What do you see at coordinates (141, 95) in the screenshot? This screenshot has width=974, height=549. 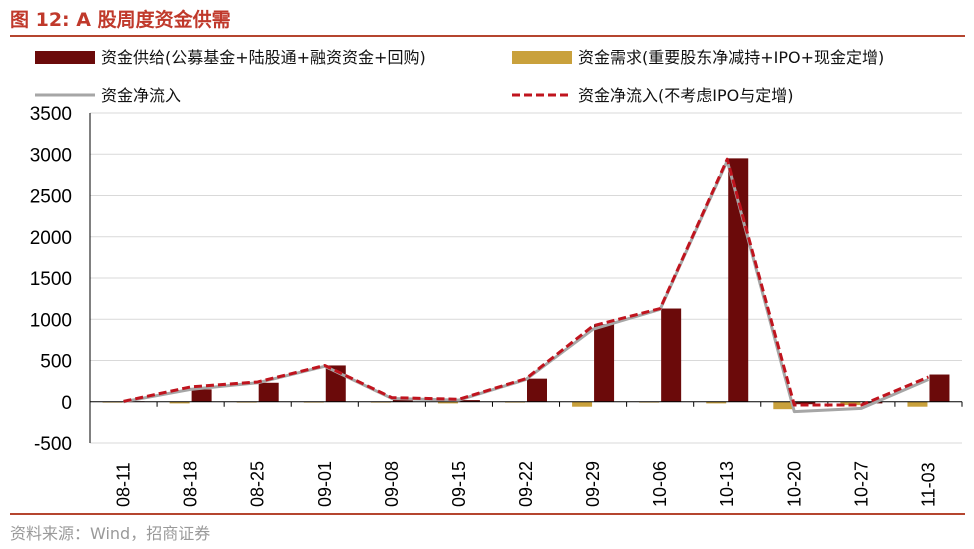 I see `legend-label-net: 资金净流入` at bounding box center [141, 95].